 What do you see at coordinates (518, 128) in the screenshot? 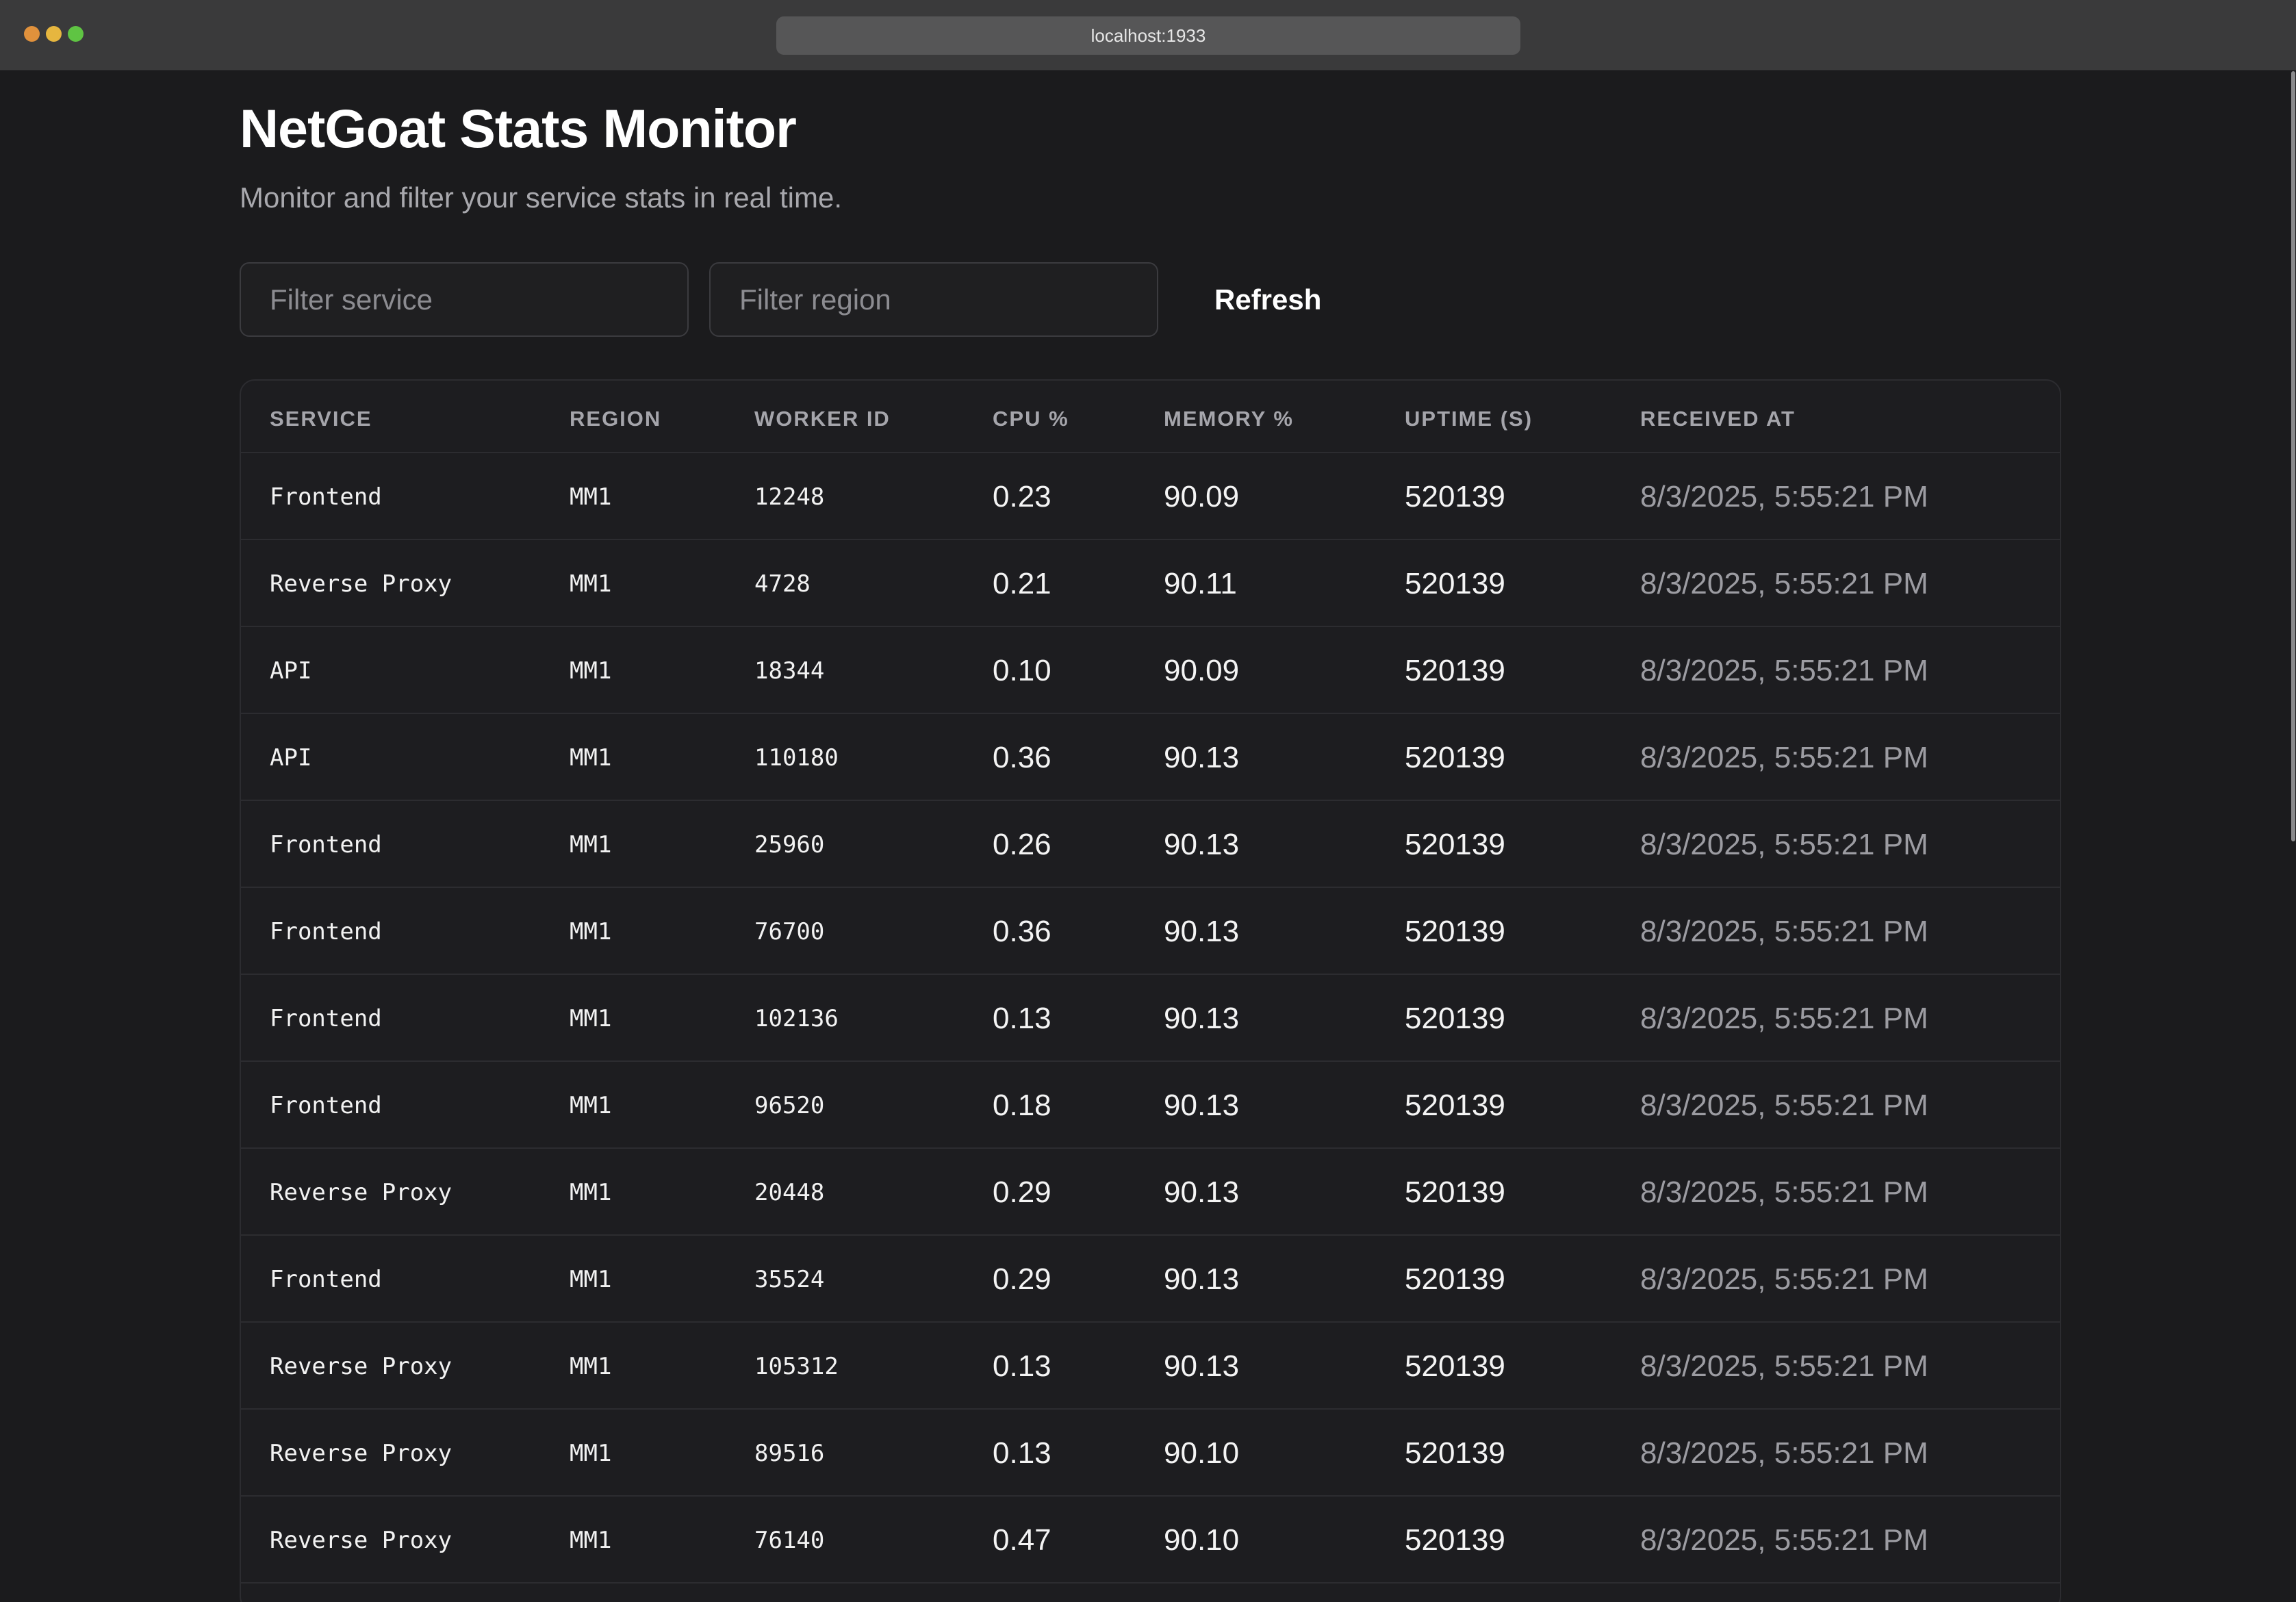
I see `page-title: NetGoat Stats Monitor` at bounding box center [518, 128].